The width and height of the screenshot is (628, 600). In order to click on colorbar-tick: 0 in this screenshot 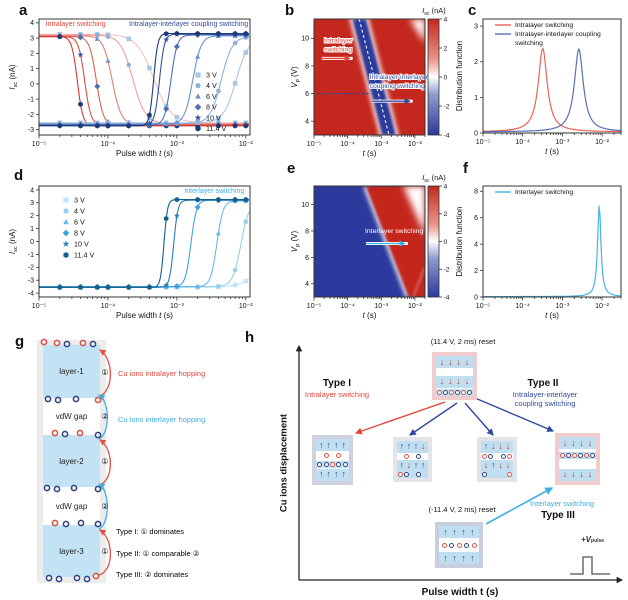, I will do `click(446, 242)`.